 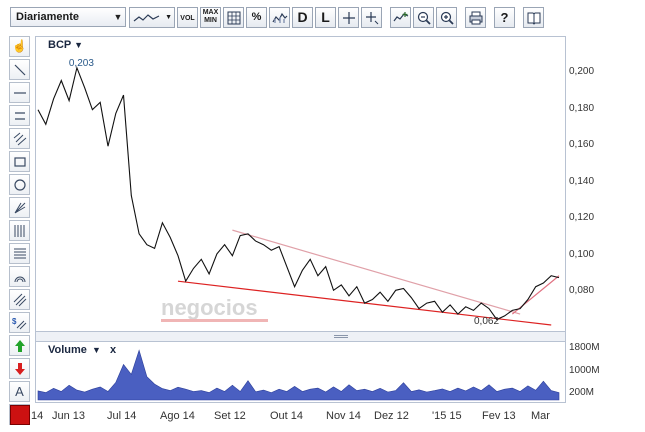 I want to click on volume-header: Volume ▼ x, so click(x=82, y=350).